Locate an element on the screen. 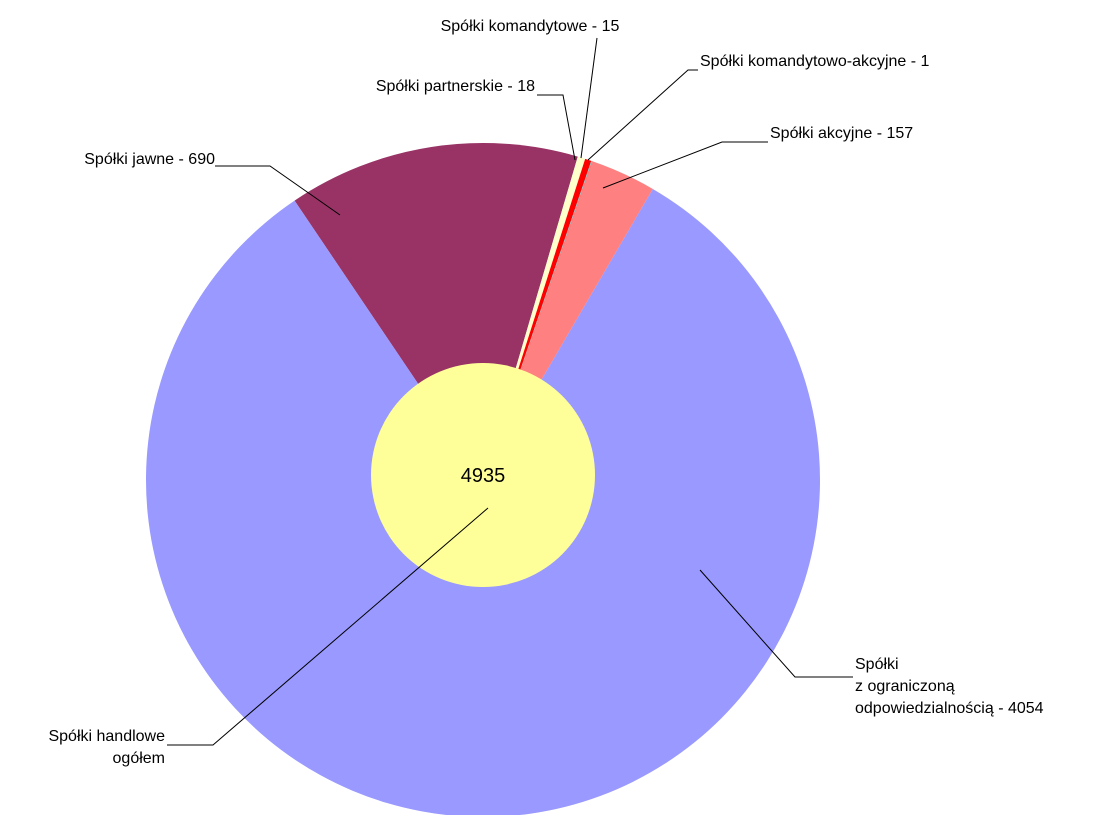 This screenshot has height=815, width=1110. slice-label: Spółki jawne - 690 is located at coordinates (149, 159).